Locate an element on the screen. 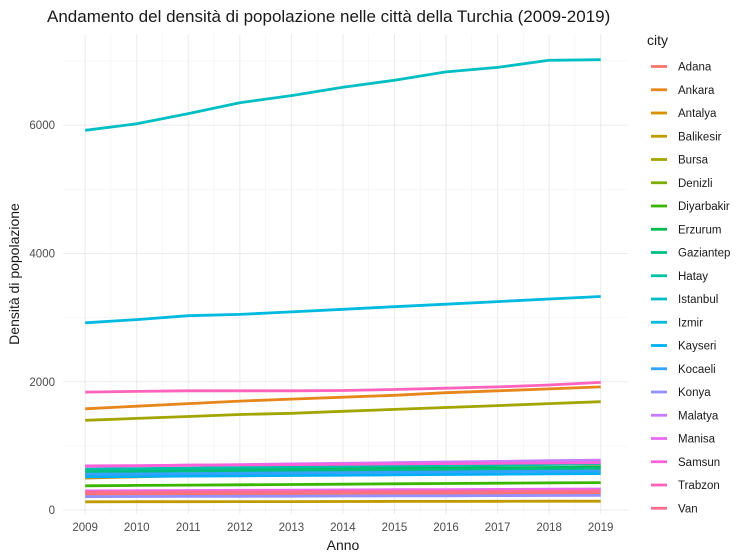 The width and height of the screenshot is (746, 560). legend-item-diyarbakir: Diyarbakir is located at coordinates (690, 207).